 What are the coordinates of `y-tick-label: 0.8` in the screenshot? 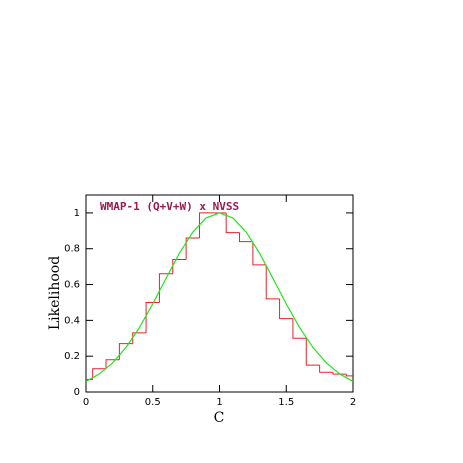 It's located at (72, 249).